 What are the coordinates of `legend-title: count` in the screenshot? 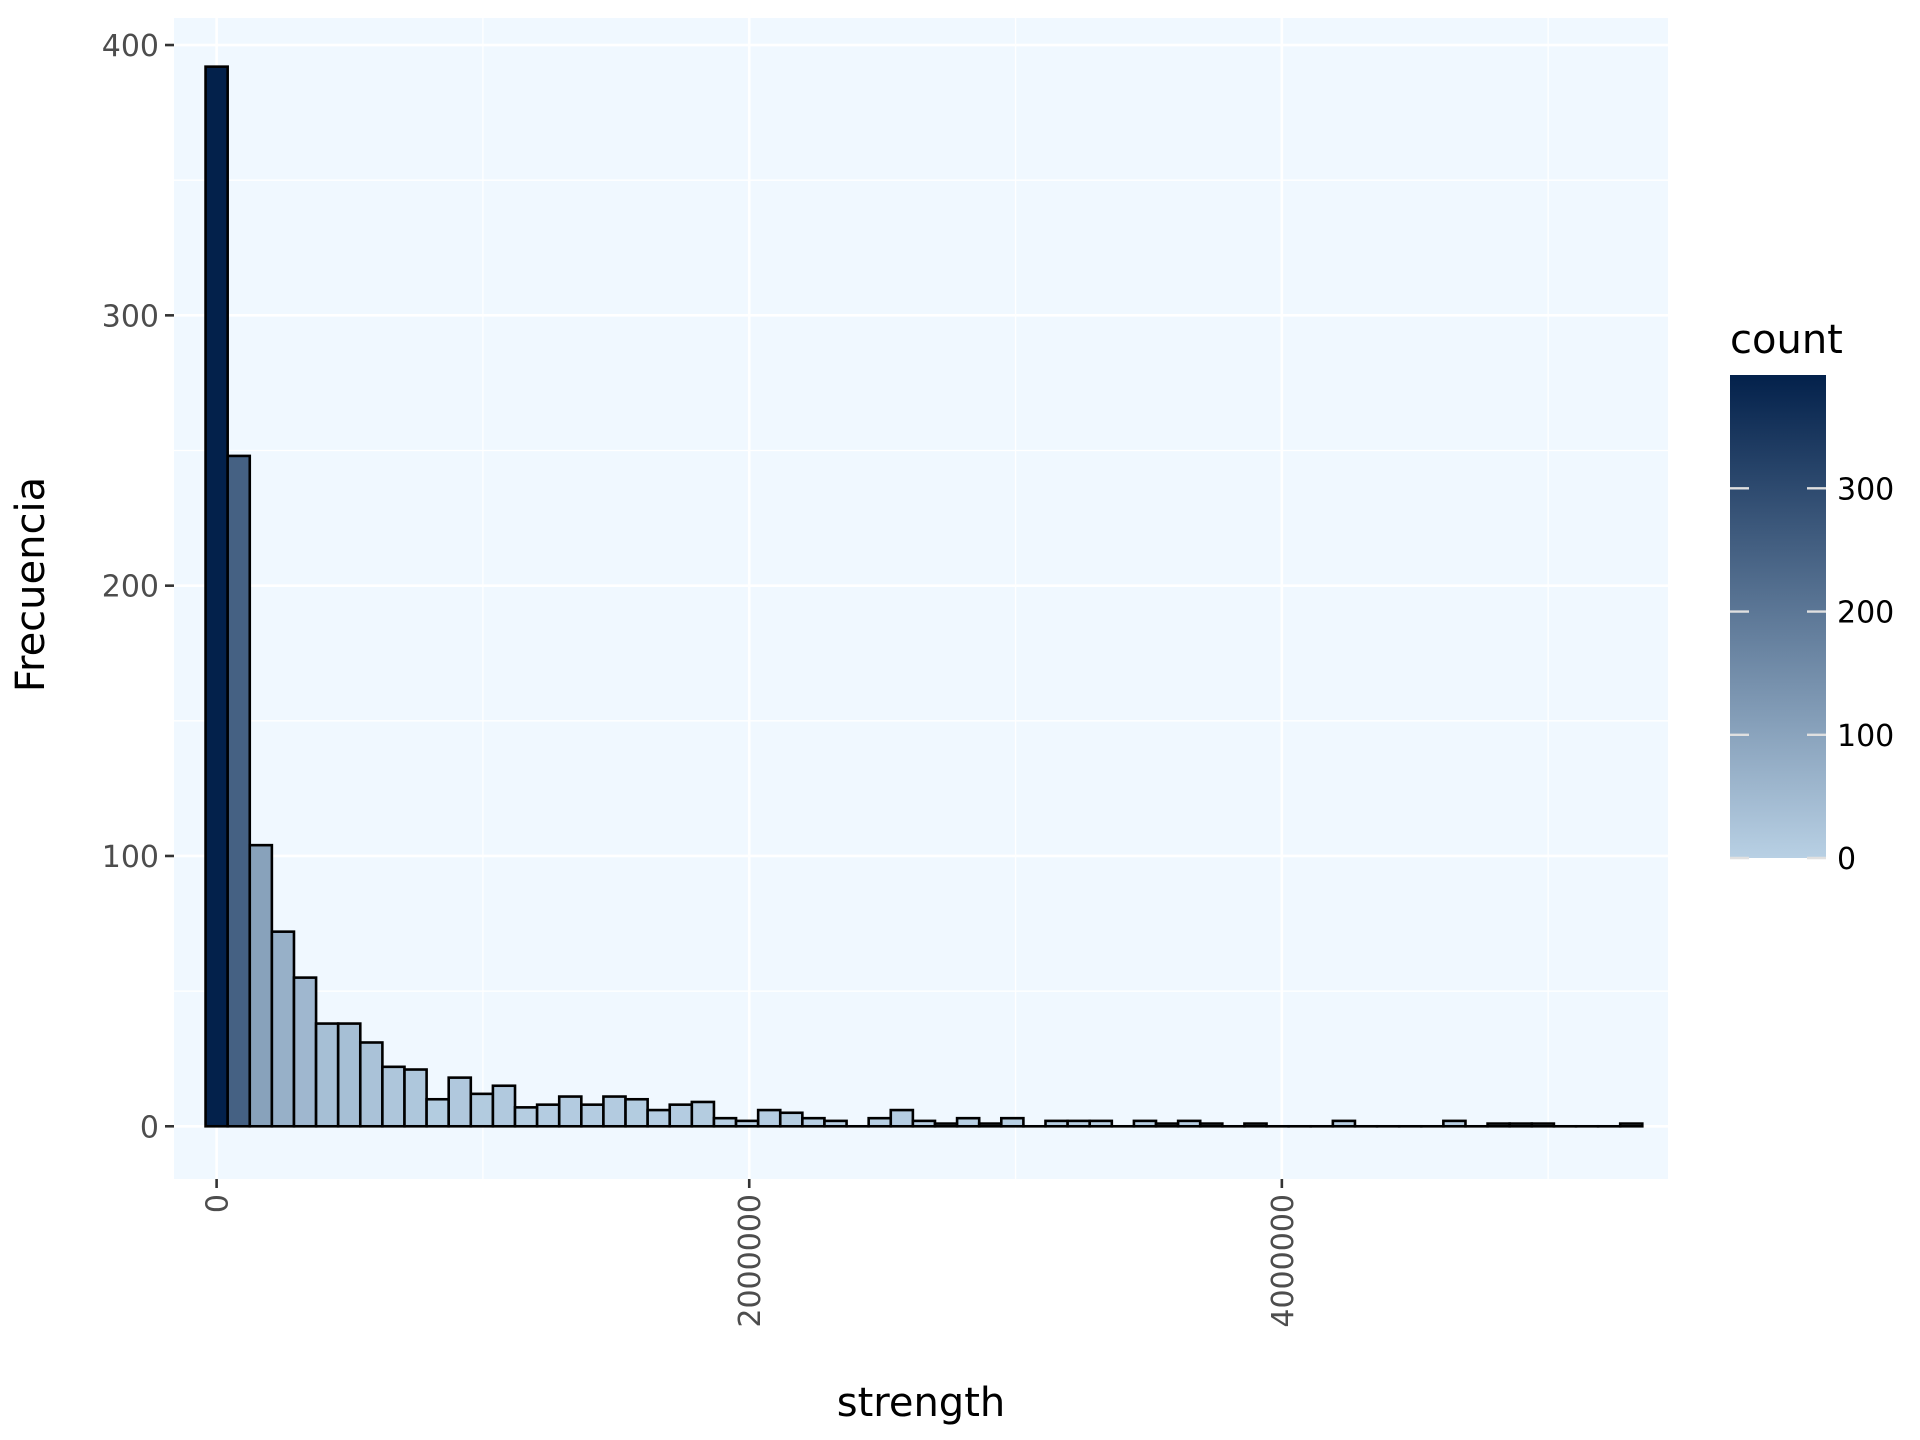 It's located at (1786, 340).